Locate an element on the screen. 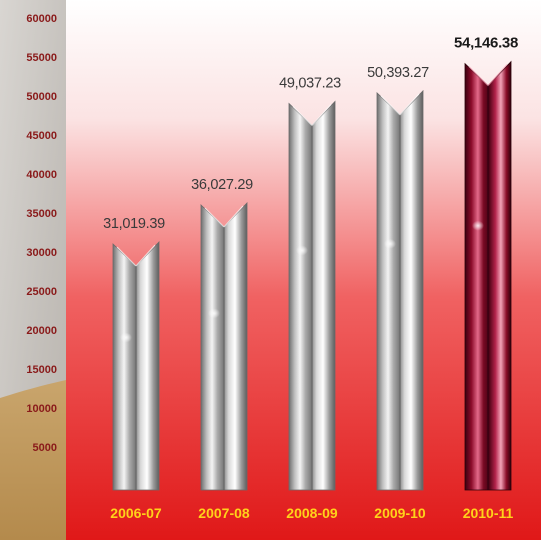  x-tick-label: 2009-10 is located at coordinates (400, 513).